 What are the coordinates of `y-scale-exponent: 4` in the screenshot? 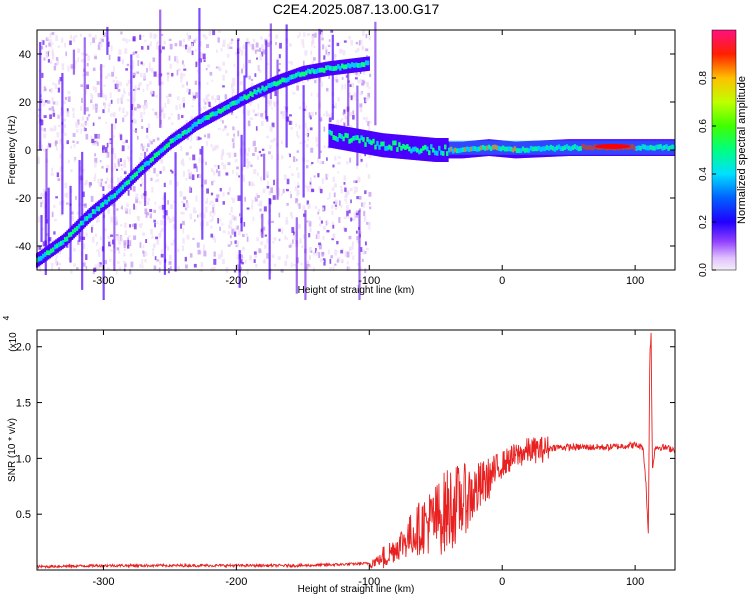 It's located at (6, 317).